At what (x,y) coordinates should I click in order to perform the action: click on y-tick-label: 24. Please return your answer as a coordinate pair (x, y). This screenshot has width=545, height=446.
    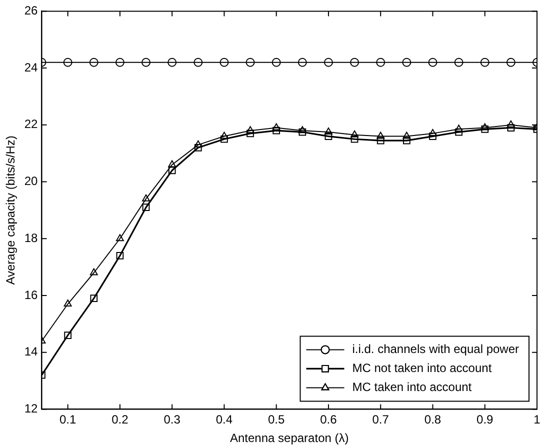
    Looking at the image, I should click on (31, 67).